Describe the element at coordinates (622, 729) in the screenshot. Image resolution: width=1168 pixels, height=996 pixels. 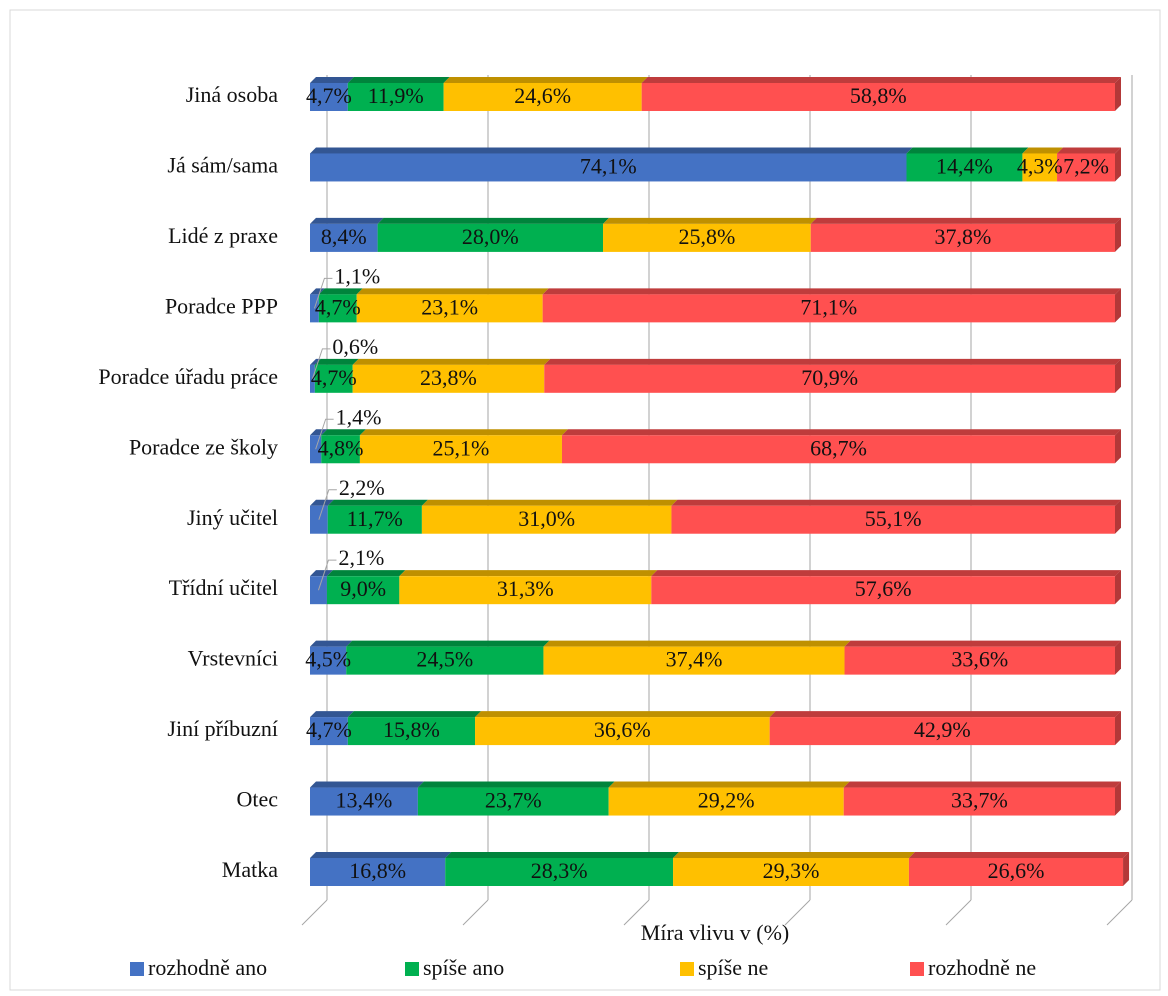
I see `data-label: 36,6%` at that location.